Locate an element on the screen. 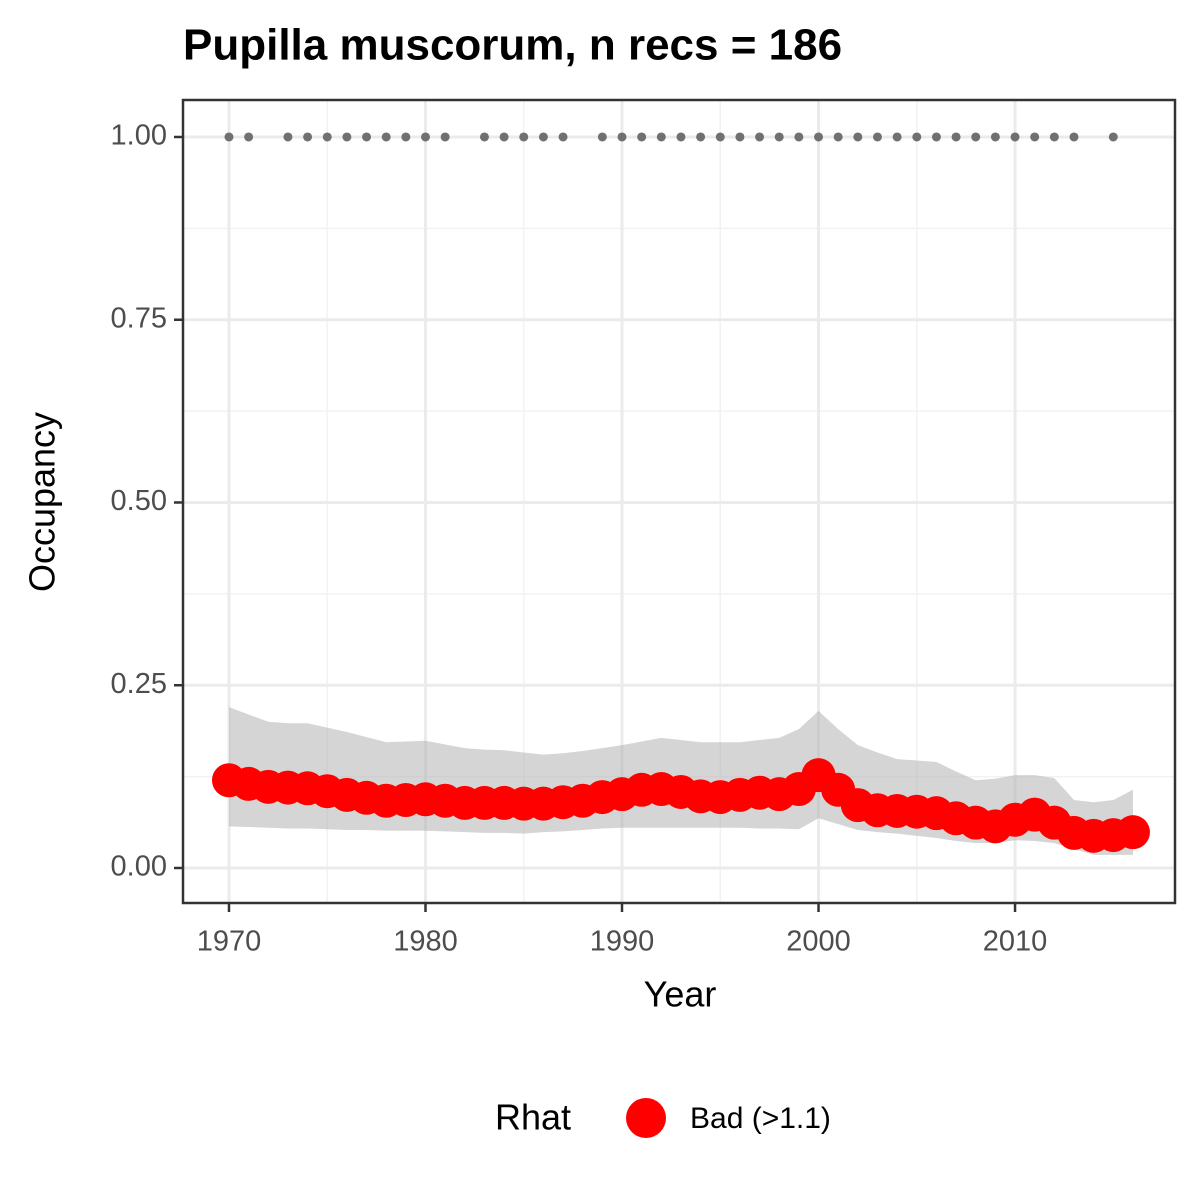  legend-title: Rhat is located at coordinates (533, 1117).